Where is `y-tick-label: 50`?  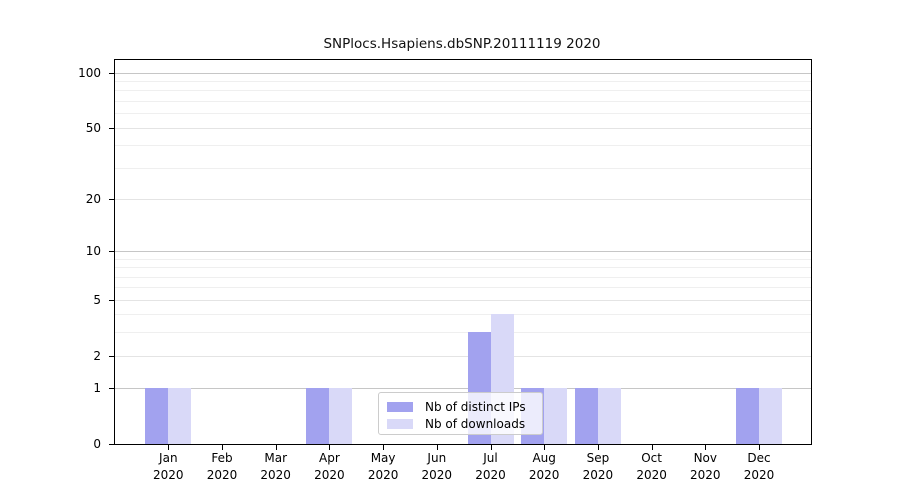 y-tick-label: 50 is located at coordinates (93, 127).